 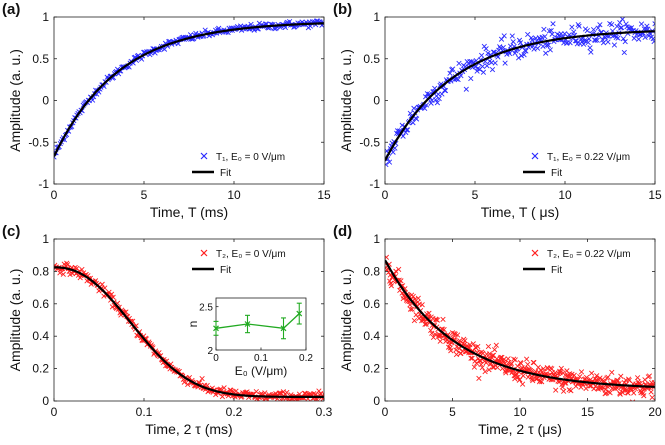 What do you see at coordinates (475, 195) in the screenshot?
I see `x-tick-label: 5` at bounding box center [475, 195].